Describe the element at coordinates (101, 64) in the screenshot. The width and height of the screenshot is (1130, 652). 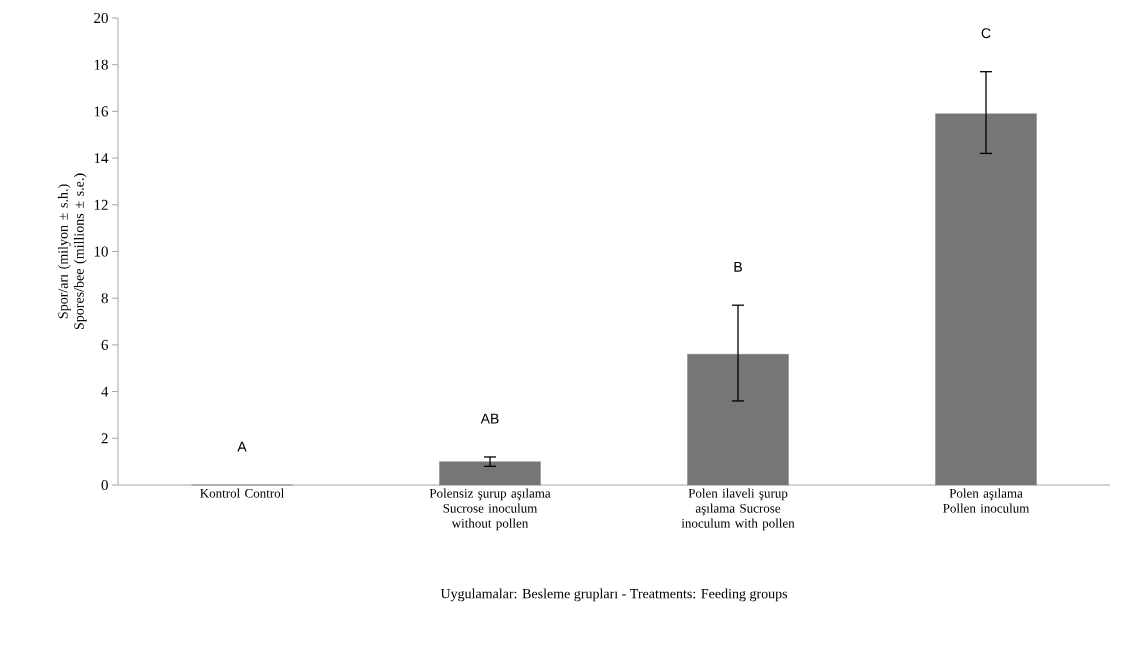
I see `y-tick-label: 18` at that location.